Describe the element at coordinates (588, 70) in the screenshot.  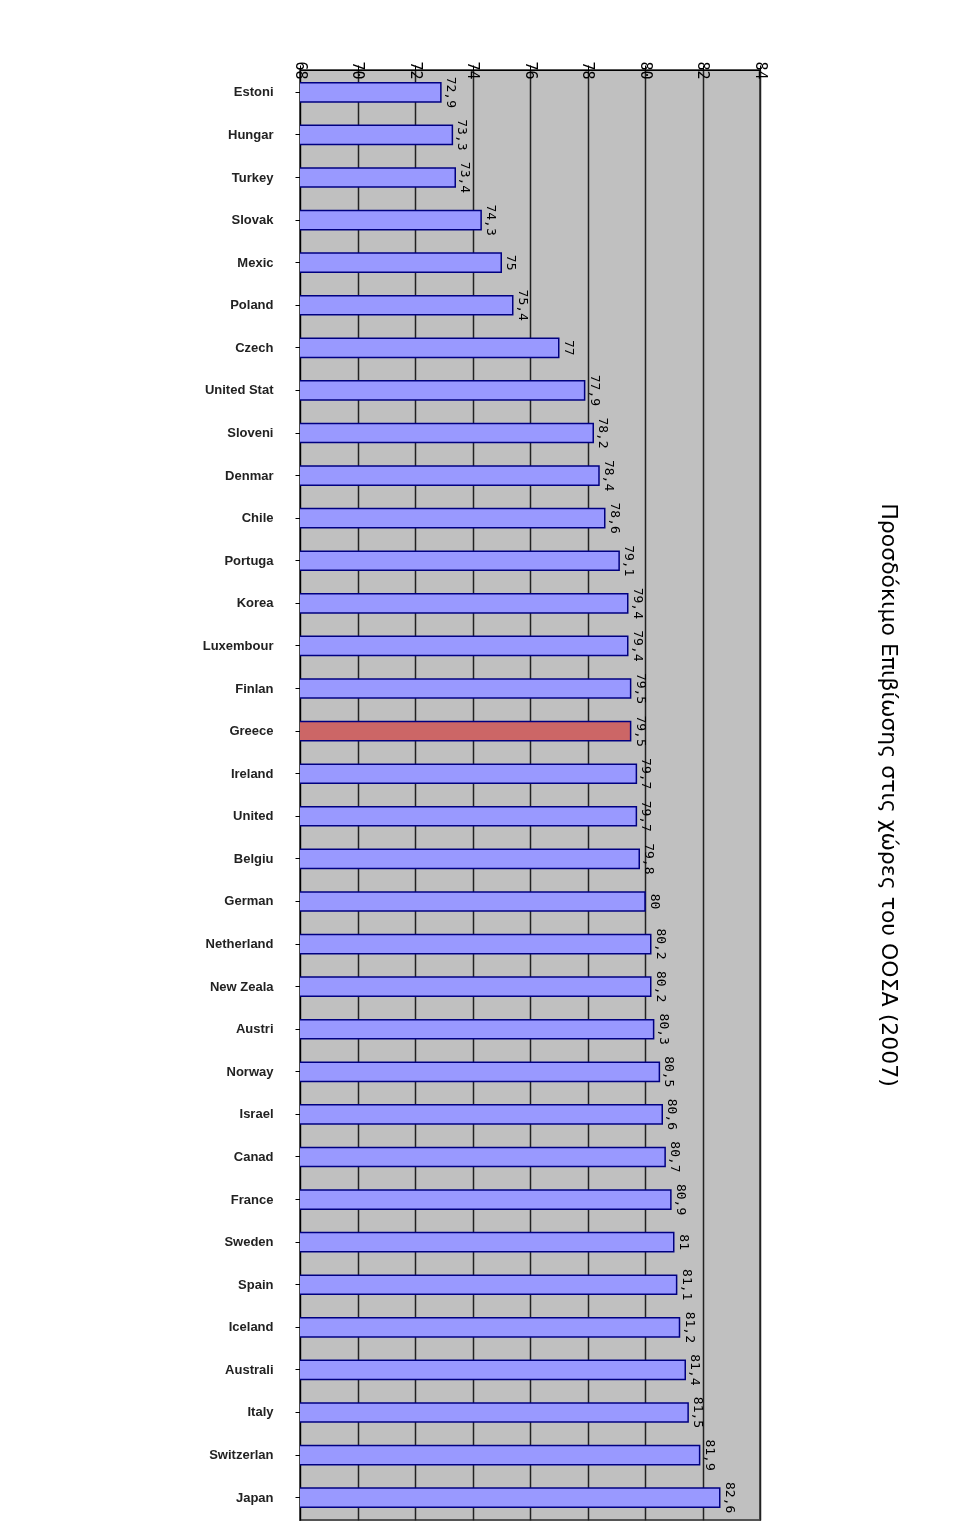
I see `x-tick-label: 78` at that location.